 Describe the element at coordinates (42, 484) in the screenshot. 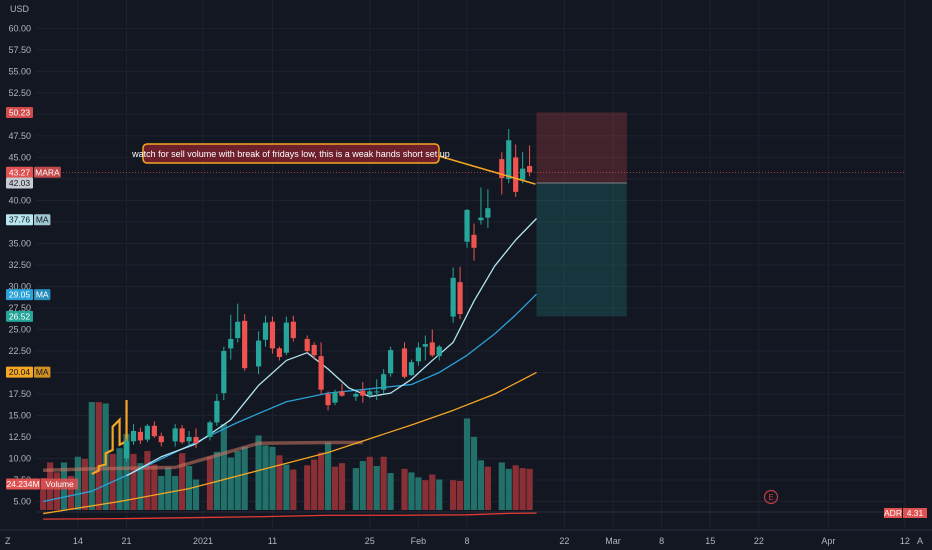

I see `price-tag: 24.234M Volume` at that location.